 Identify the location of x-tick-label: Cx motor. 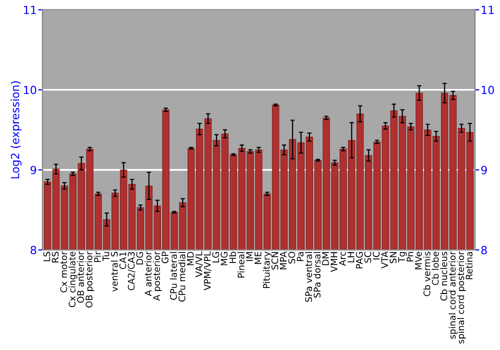
(64, 271).